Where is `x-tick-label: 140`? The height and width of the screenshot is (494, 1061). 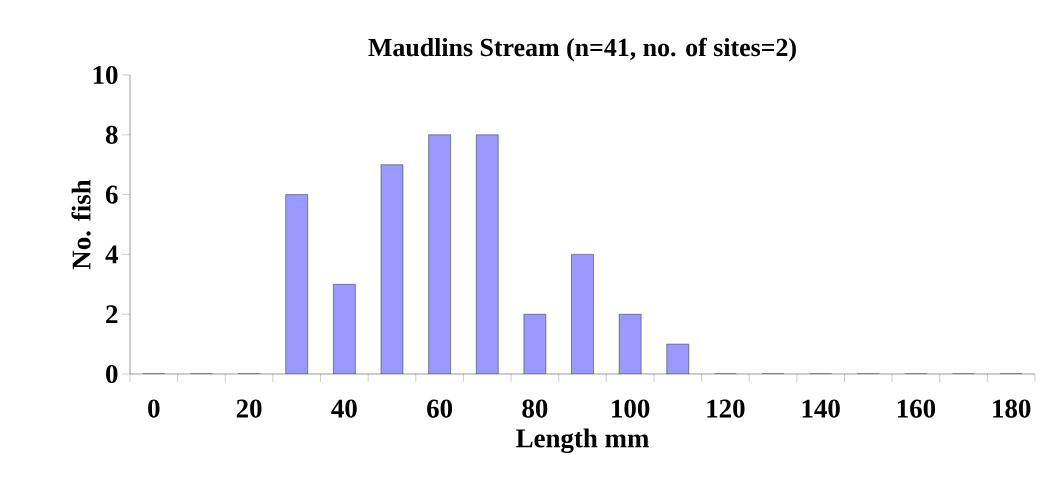
x-tick-label: 140 is located at coordinates (821, 408).